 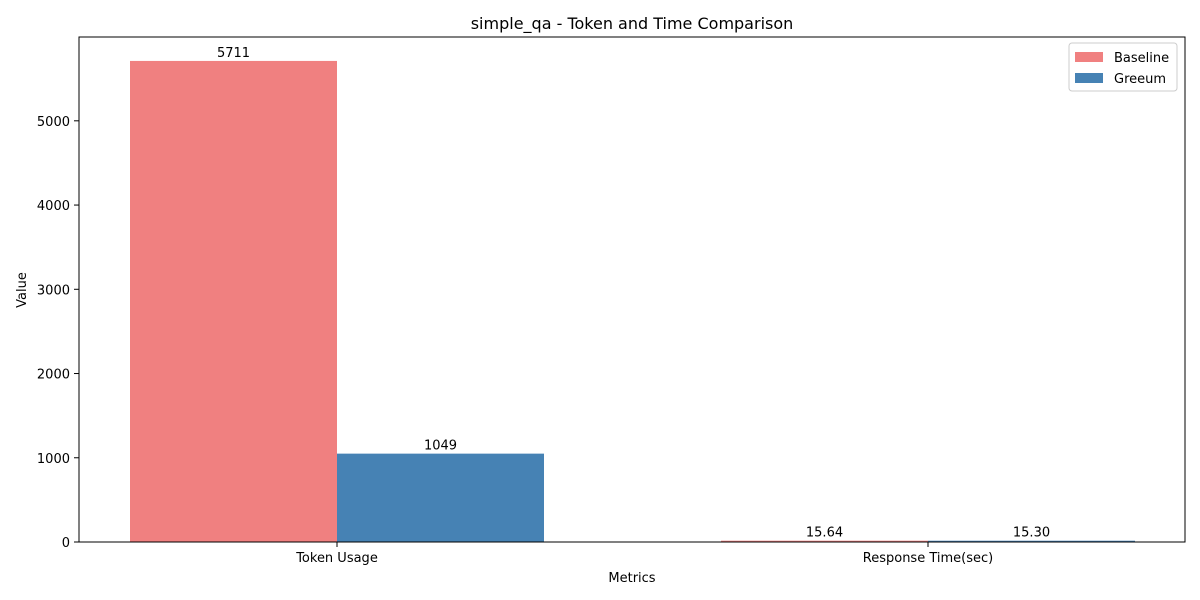 What do you see at coordinates (53, 206) in the screenshot?
I see `y-tick-label-4: 4000` at bounding box center [53, 206].